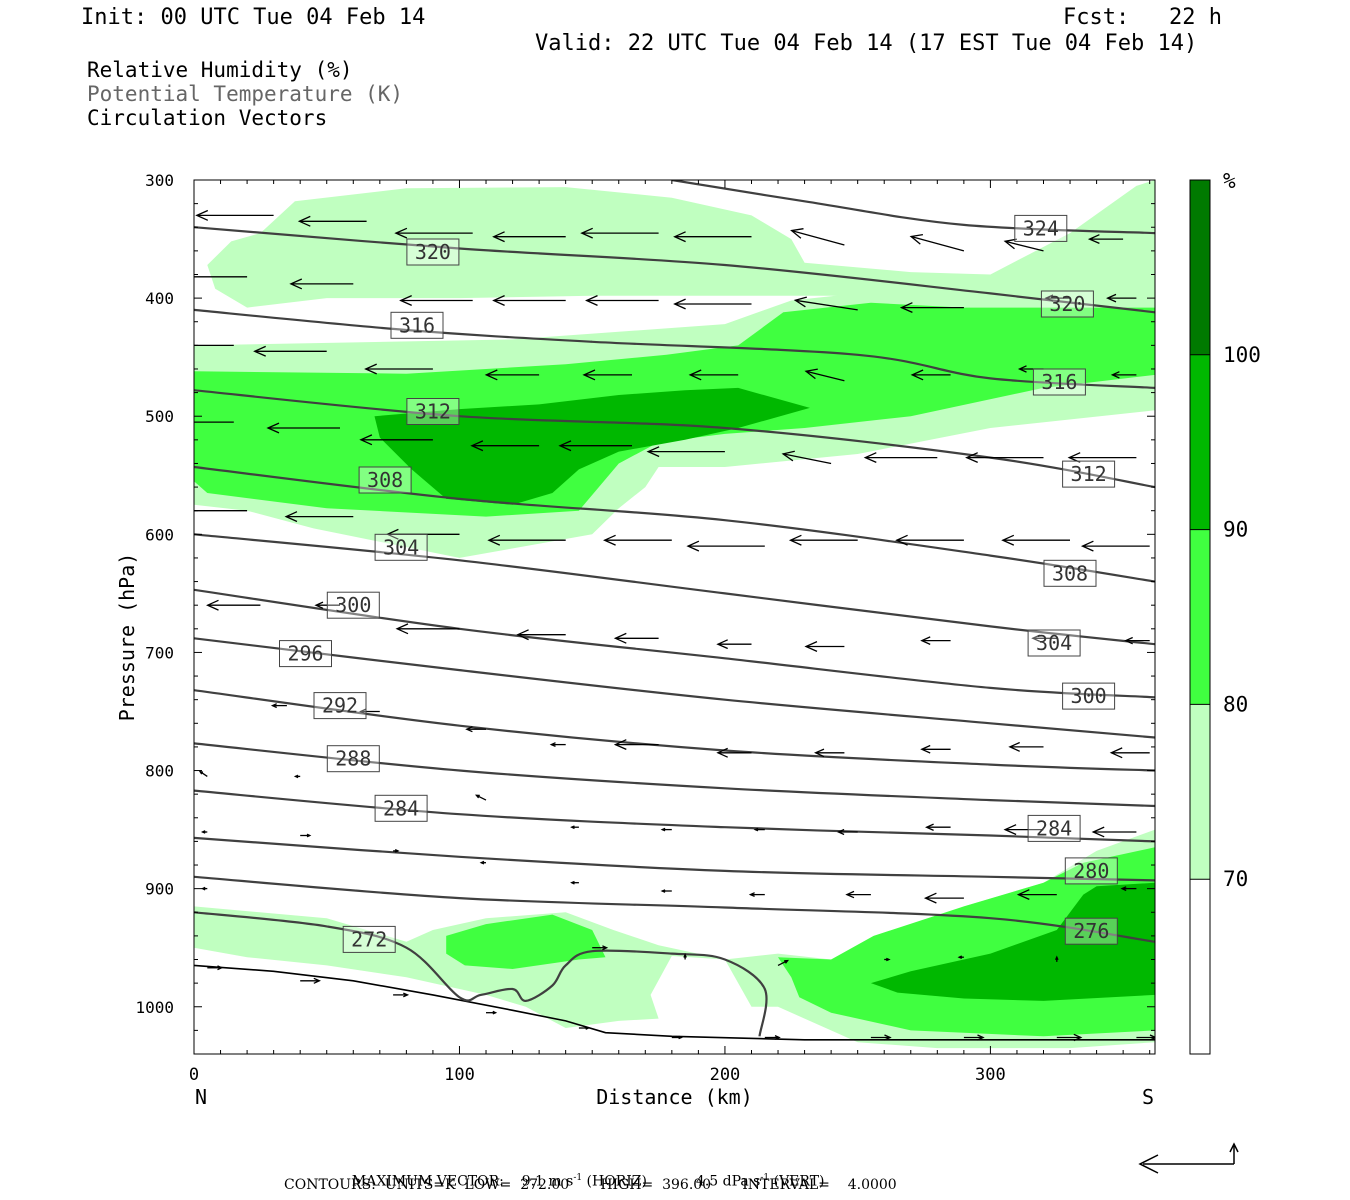 The image size is (1350, 1200). Describe the element at coordinates (459, 1075) in the screenshot. I see `x-tick-label: 100` at that location.